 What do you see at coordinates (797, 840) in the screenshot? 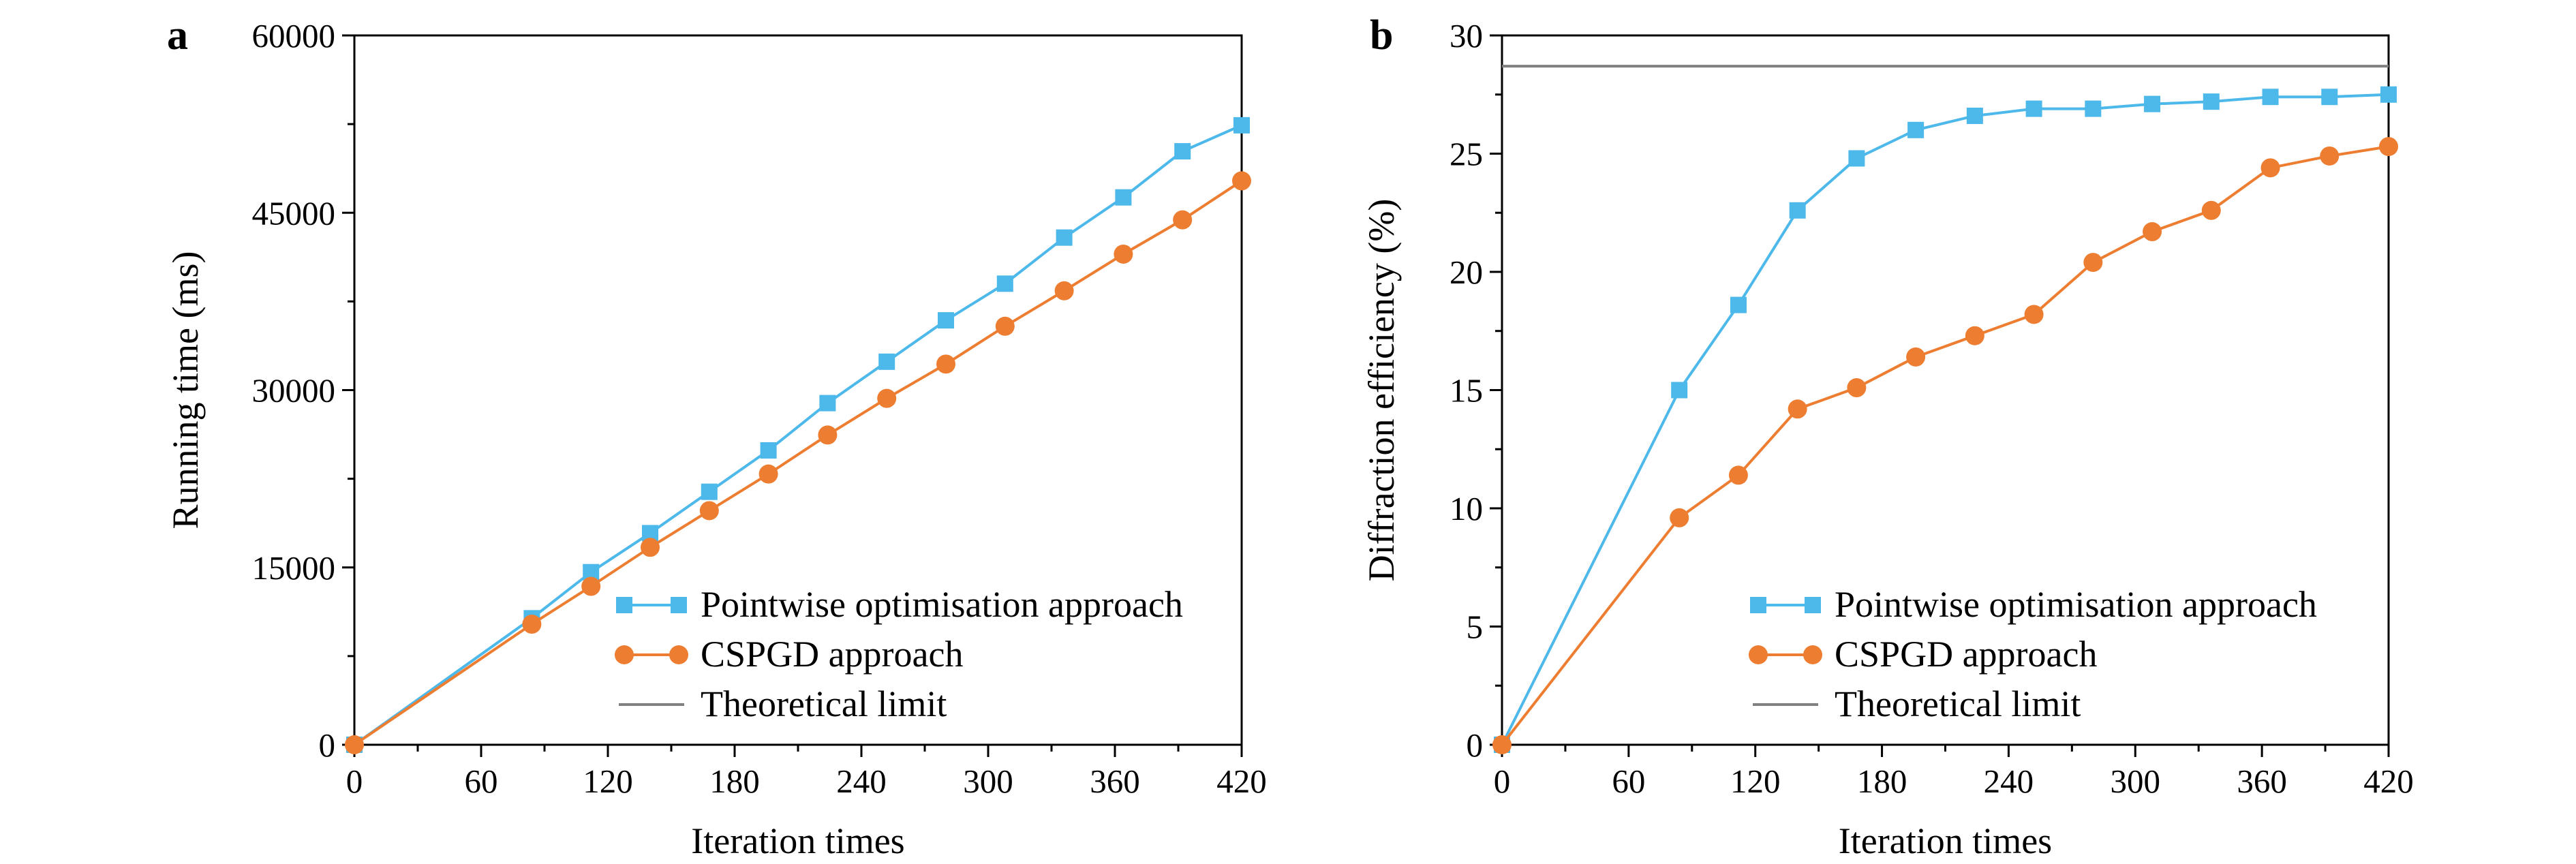
I see `x-axis-title: Iteration times` at bounding box center [797, 840].